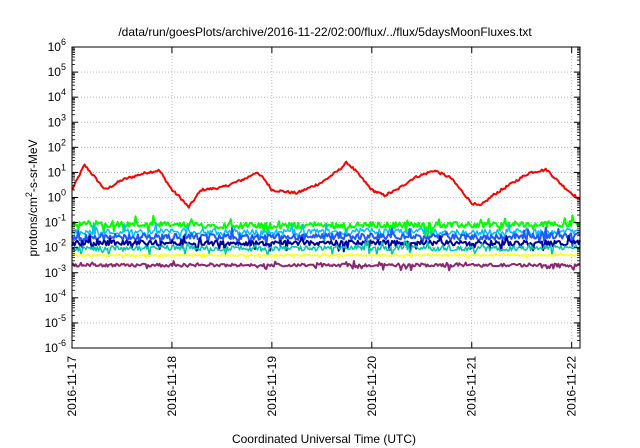 This screenshot has width=640, height=448. I want to click on x-tick-label: 2016-11-17, so click(72, 386).